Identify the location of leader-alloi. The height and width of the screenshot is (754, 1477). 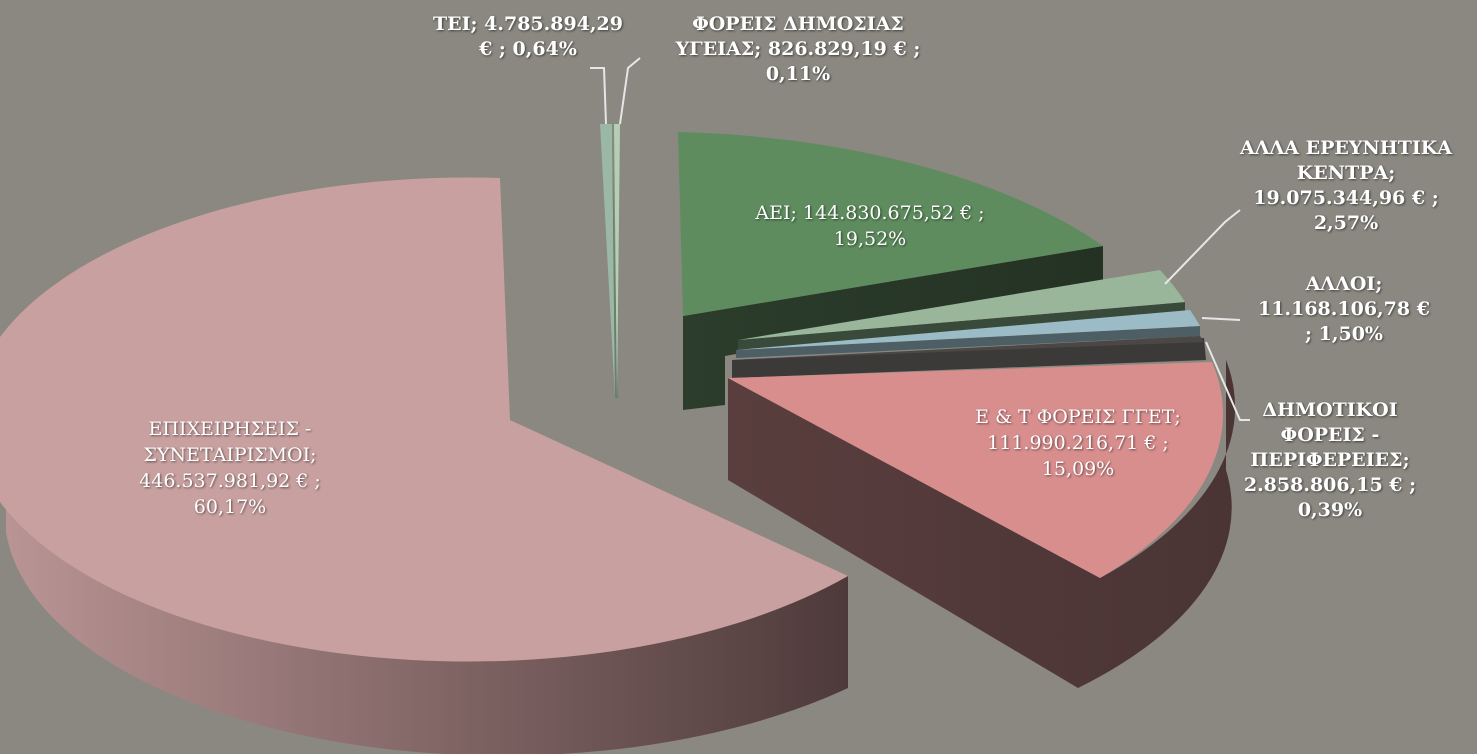
(1221, 319).